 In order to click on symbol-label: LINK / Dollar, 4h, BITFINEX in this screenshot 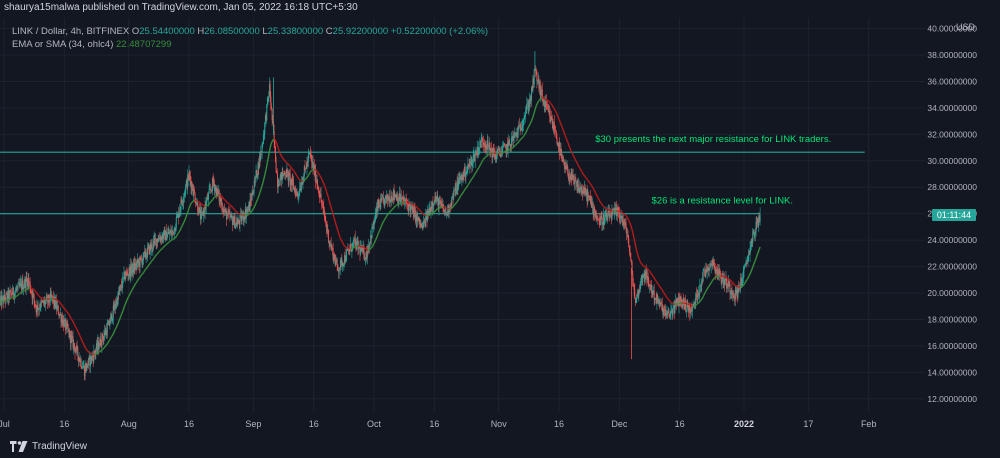, I will do `click(71, 31)`.